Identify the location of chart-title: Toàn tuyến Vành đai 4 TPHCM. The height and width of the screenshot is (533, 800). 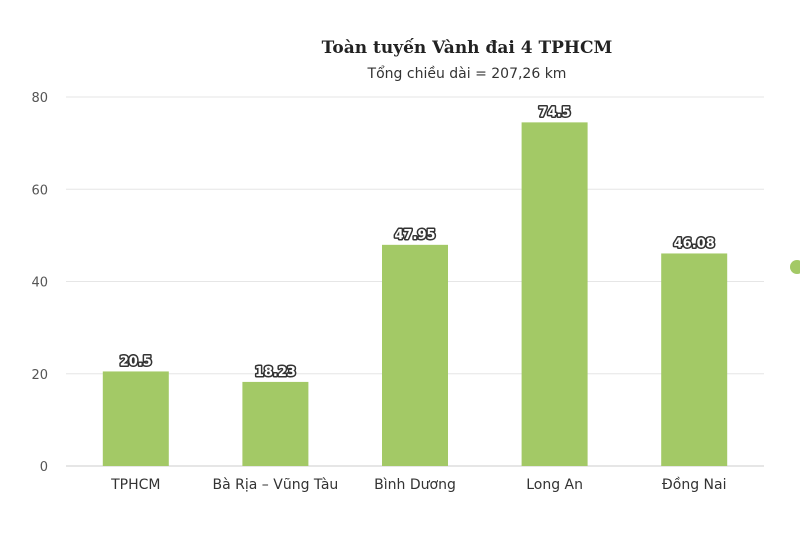
(467, 48).